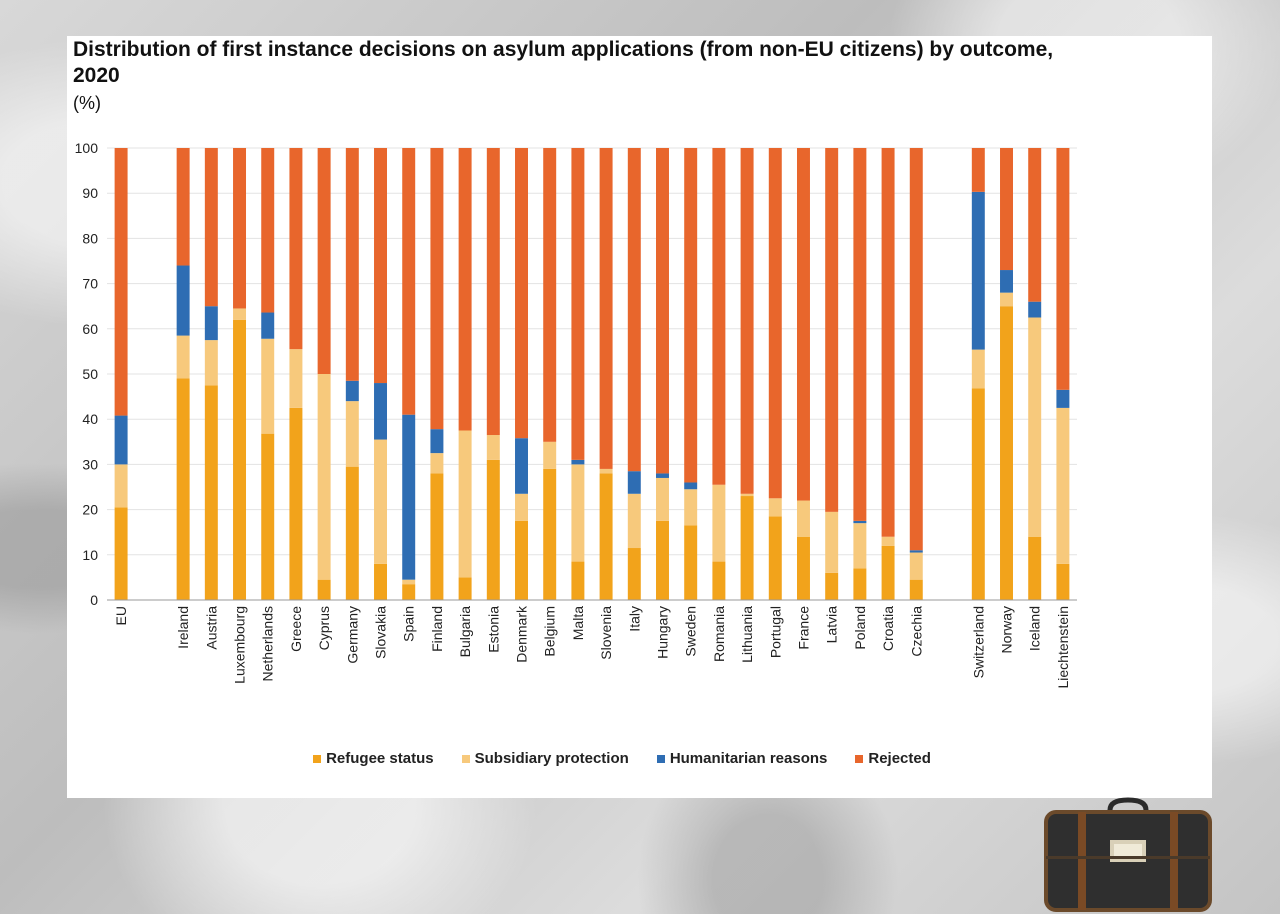  I want to click on x-tick-label: Ireland, so click(183, 627).